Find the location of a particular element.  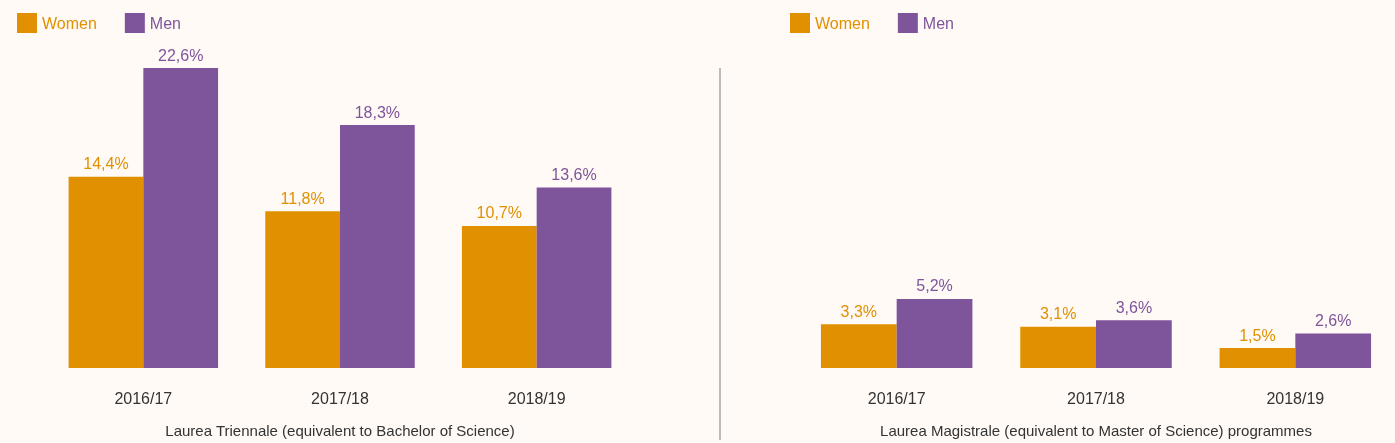

data-label: 1,5% is located at coordinates (1257, 335).